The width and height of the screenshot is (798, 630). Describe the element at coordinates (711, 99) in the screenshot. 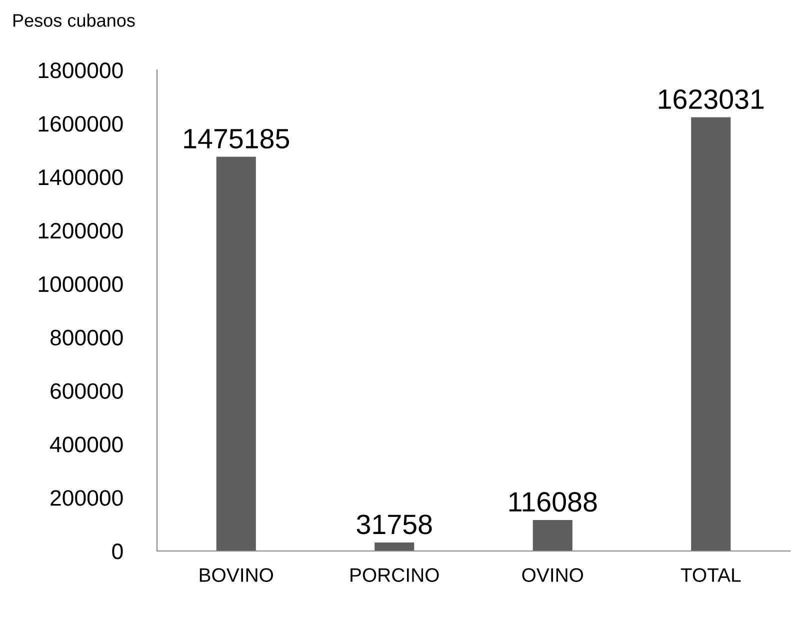

I see `data-label: 1623031` at that location.